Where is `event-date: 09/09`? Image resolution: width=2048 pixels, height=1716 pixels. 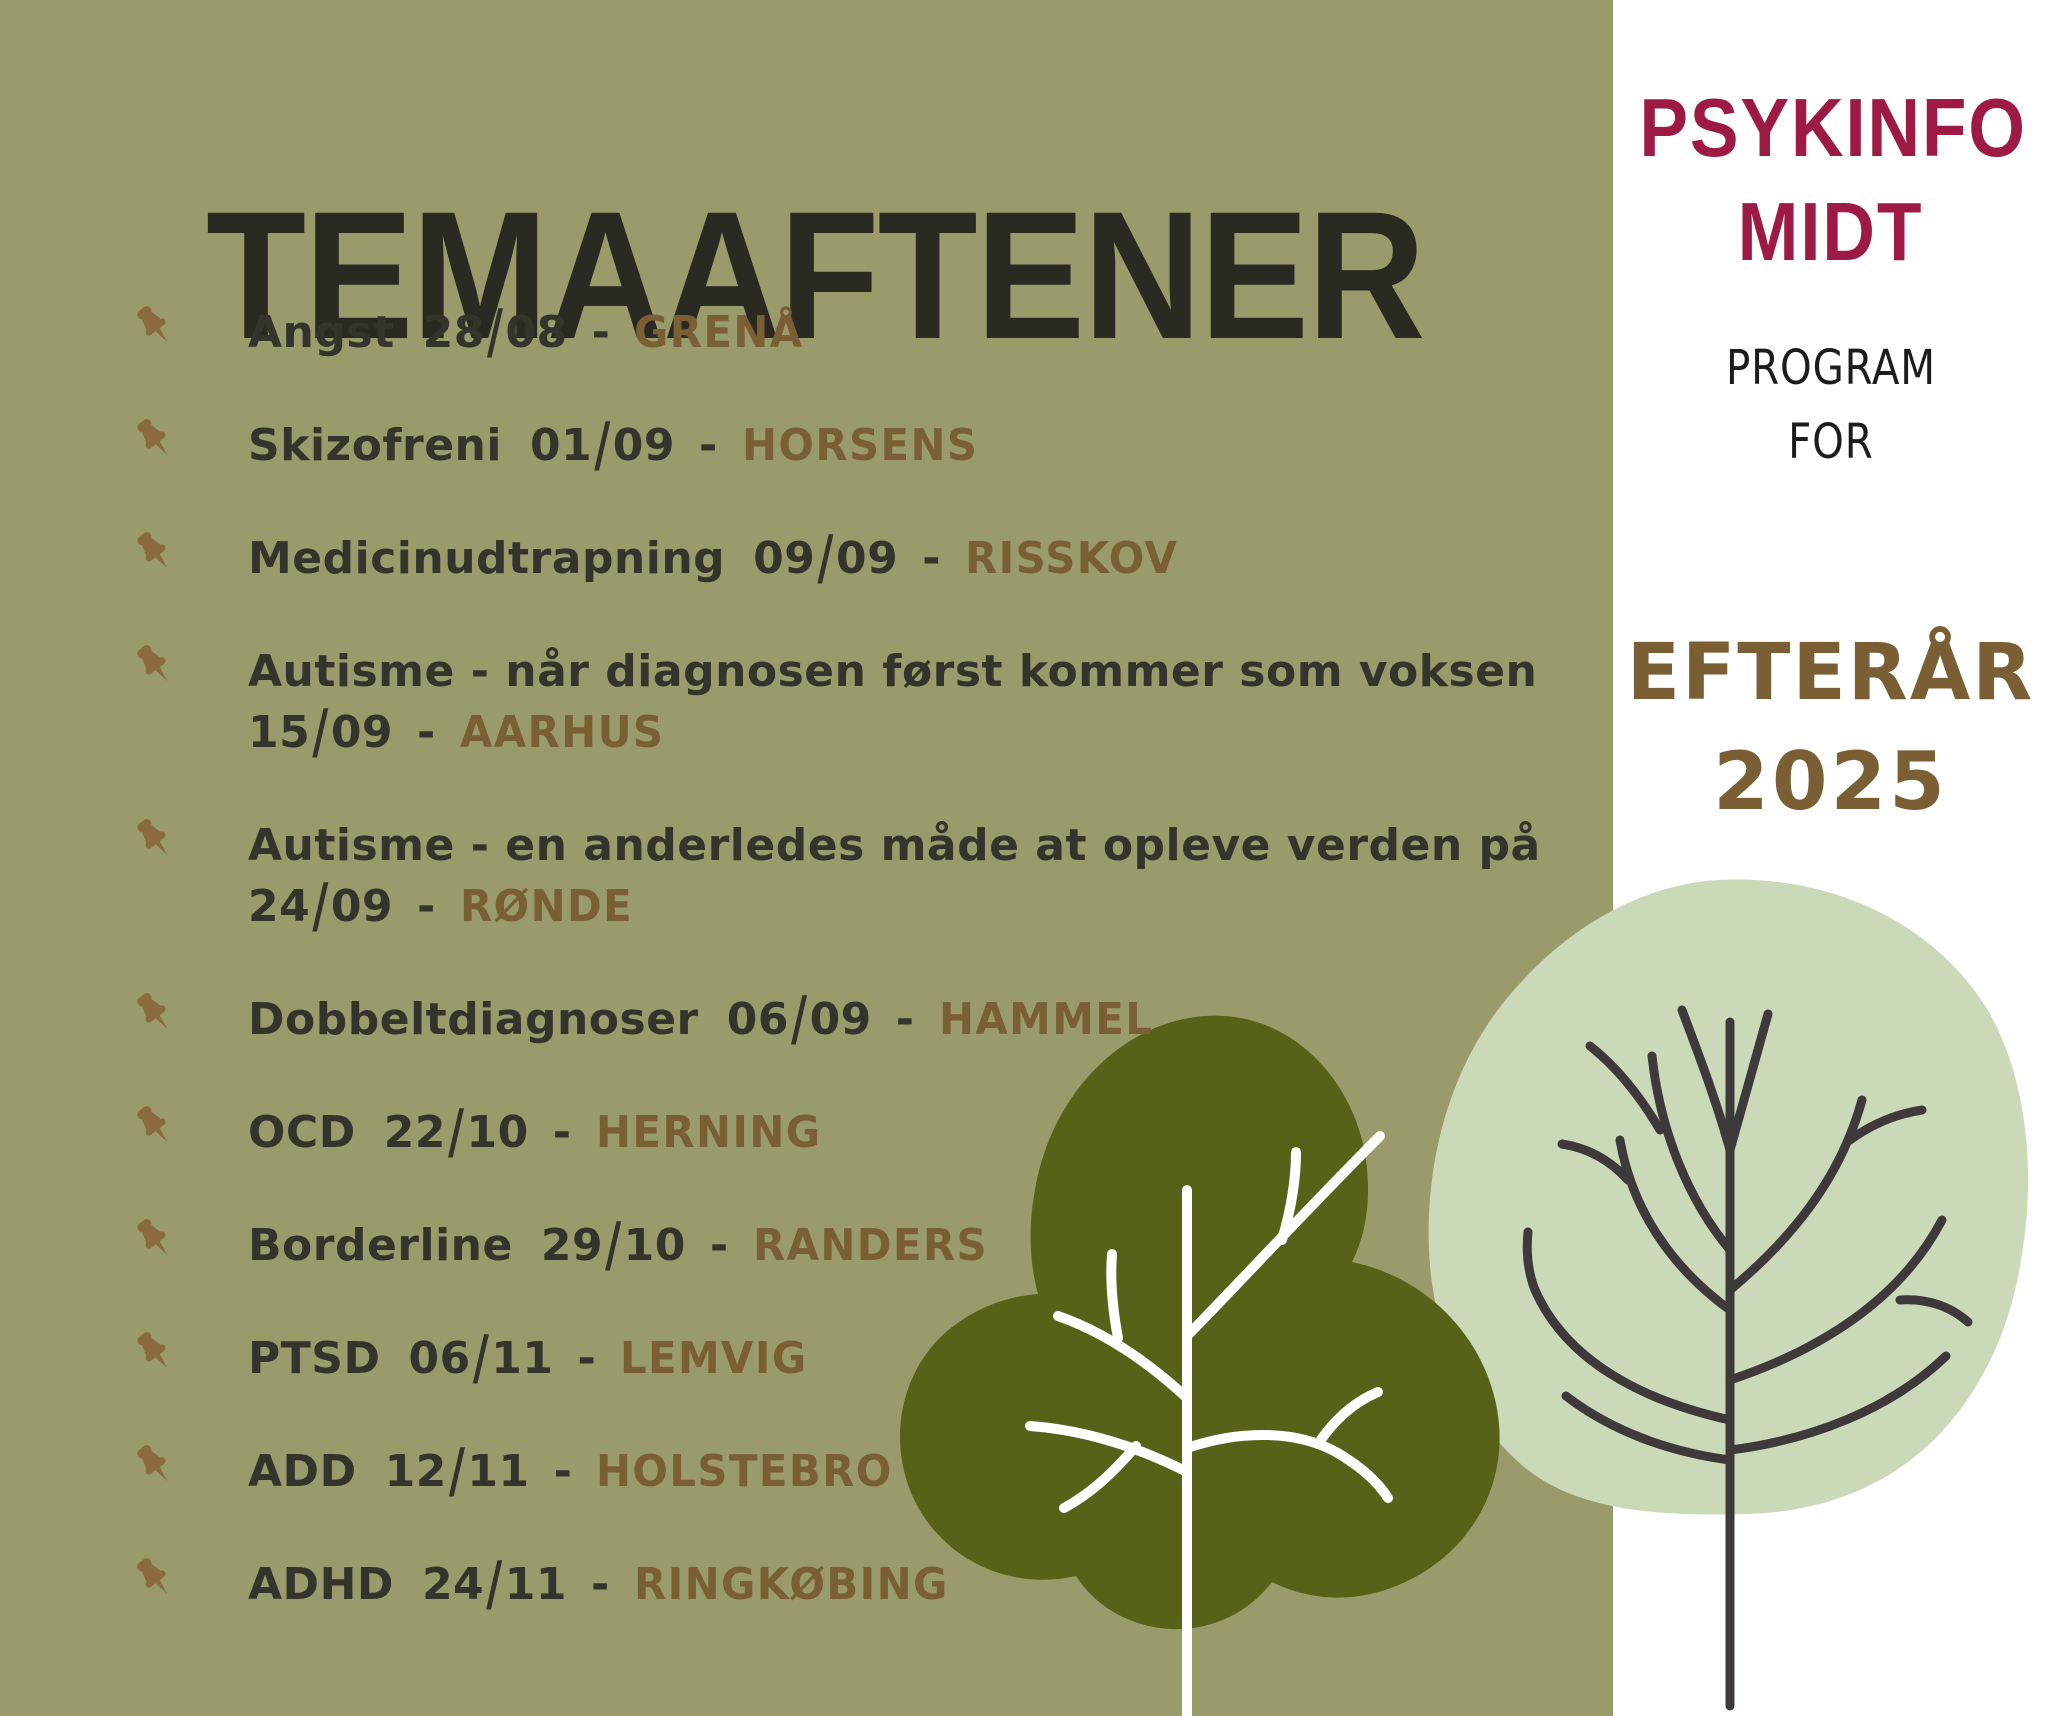
event-date: 09/09 is located at coordinates (826, 558).